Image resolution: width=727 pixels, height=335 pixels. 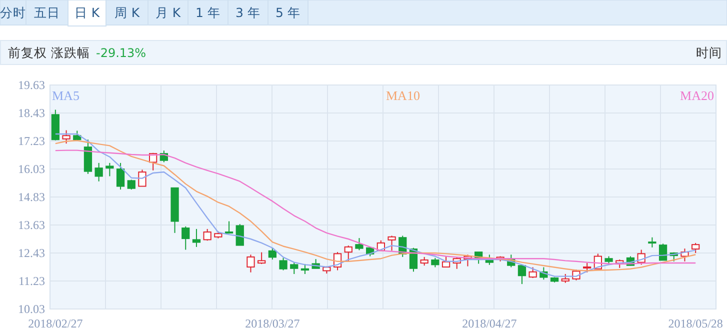 I want to click on y-tick-label: 13.63, so click(x=31, y=225).